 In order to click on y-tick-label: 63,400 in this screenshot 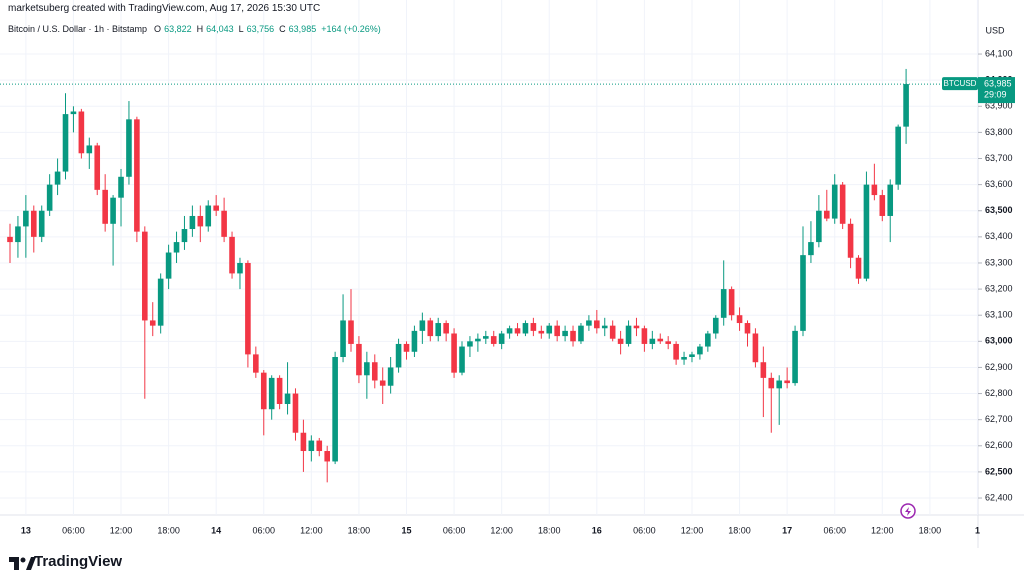, I will do `click(999, 236)`.